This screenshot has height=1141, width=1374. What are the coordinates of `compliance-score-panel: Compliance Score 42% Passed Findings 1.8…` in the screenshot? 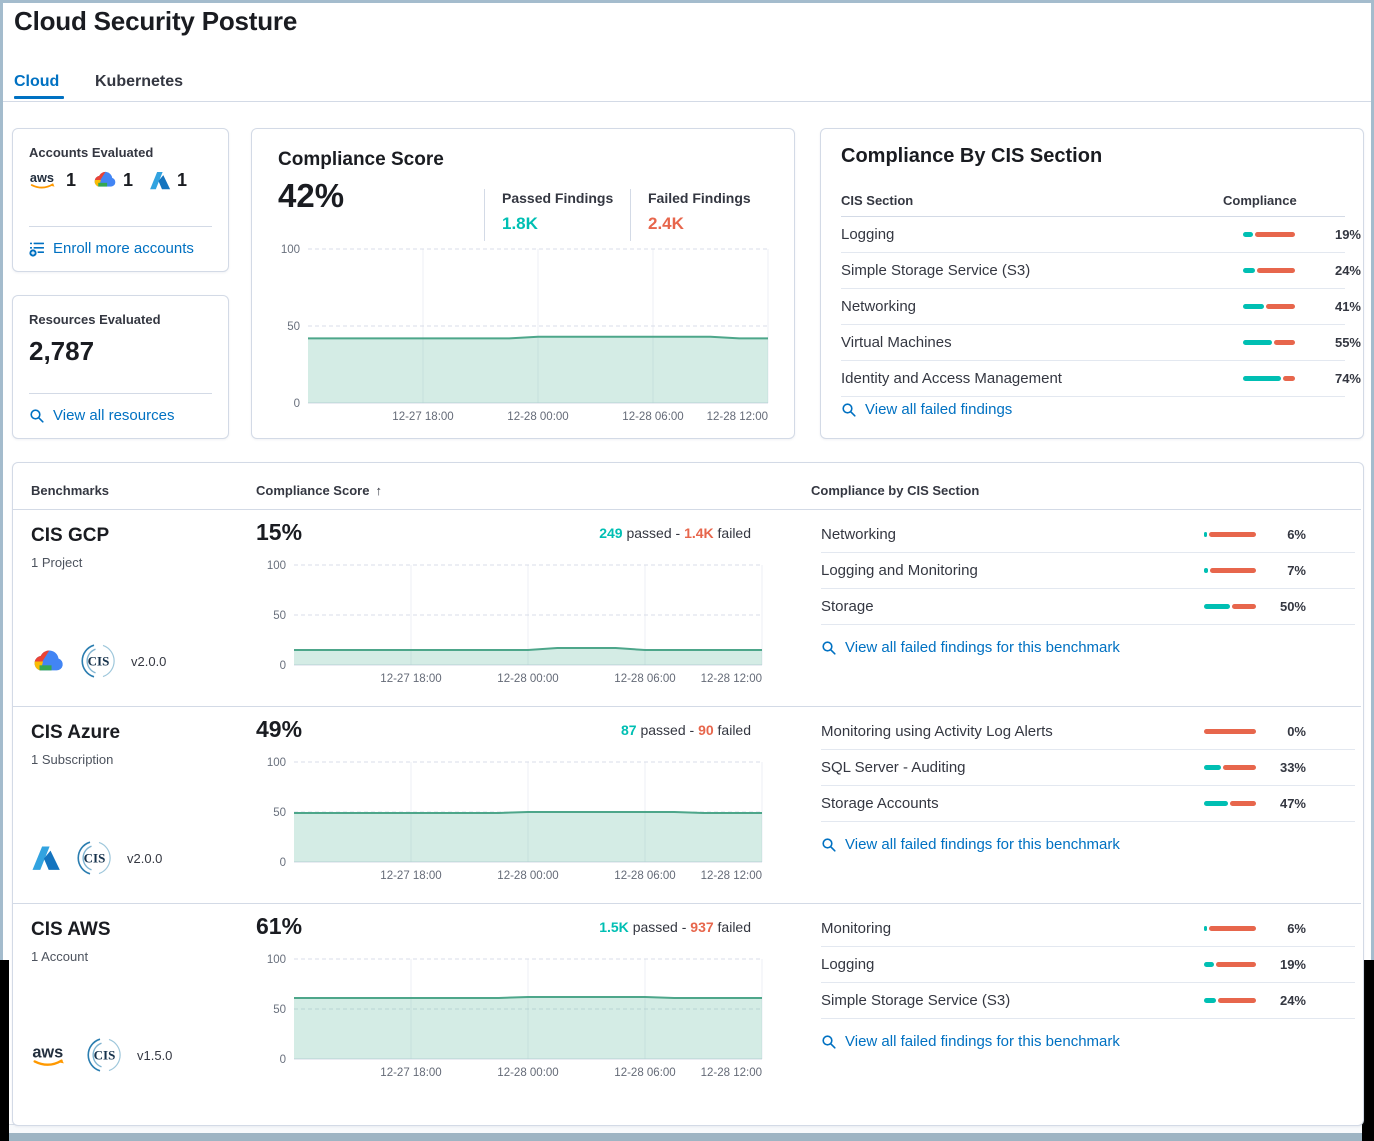 It's located at (523, 283).